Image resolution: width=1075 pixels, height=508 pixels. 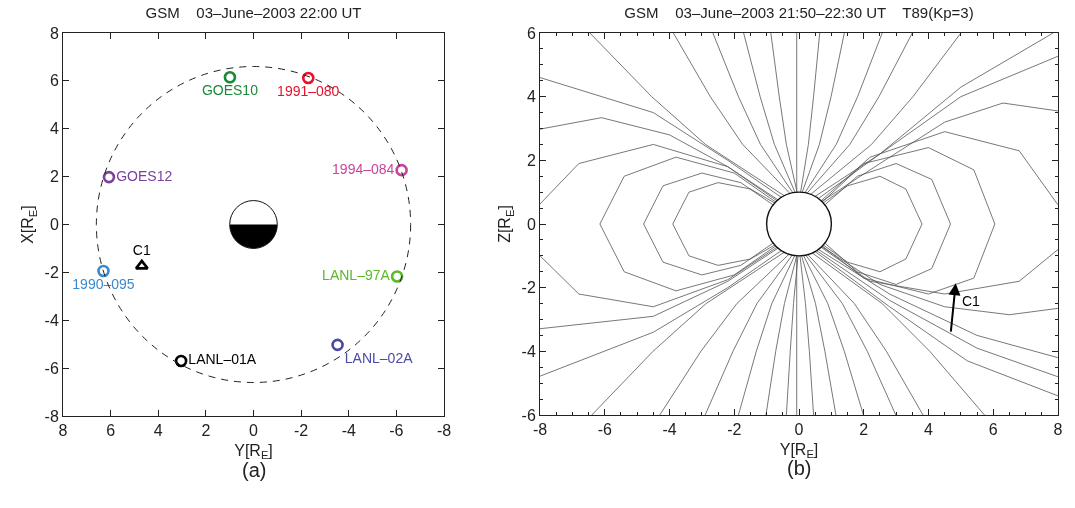 What do you see at coordinates (363, 168) in the screenshot?
I see `series-label: 1994–084` at bounding box center [363, 168].